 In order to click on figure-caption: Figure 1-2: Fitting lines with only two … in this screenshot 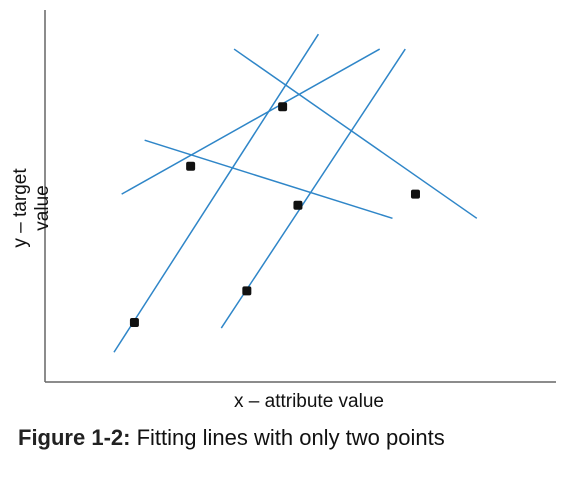, I will do `click(288, 438)`.